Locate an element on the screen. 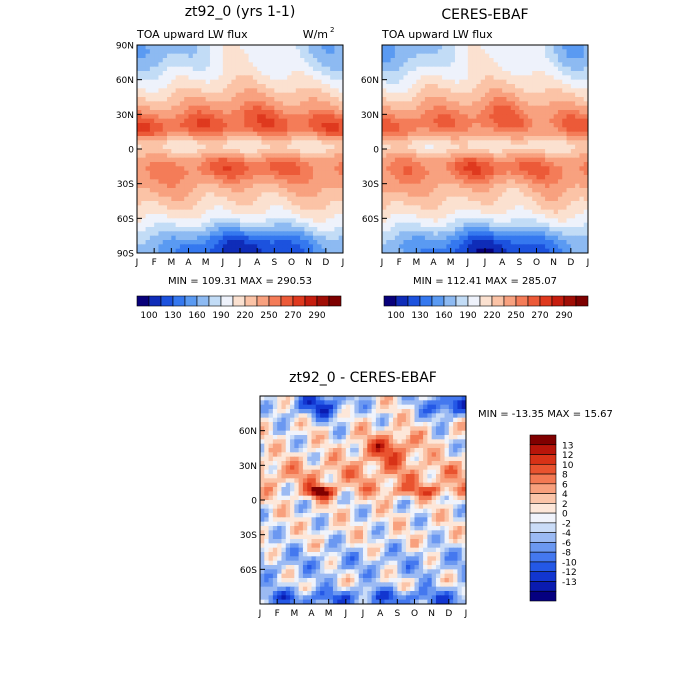 The width and height of the screenshot is (700, 700). colorbar-label: 130 is located at coordinates (419, 316).